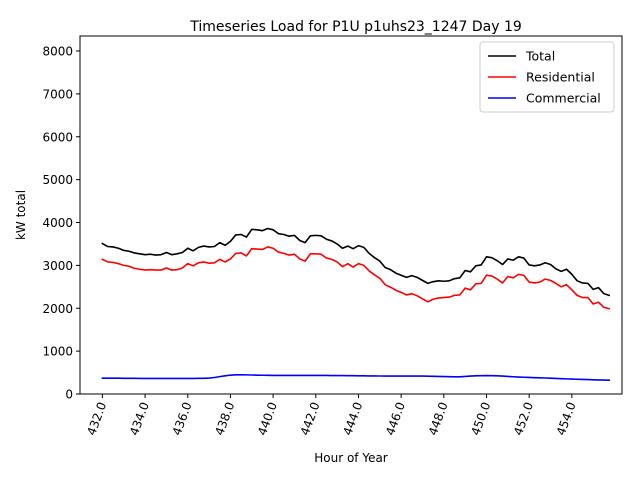 The image size is (640, 480). Describe the element at coordinates (356, 278) in the screenshot. I see `series-line-residential` at that location.